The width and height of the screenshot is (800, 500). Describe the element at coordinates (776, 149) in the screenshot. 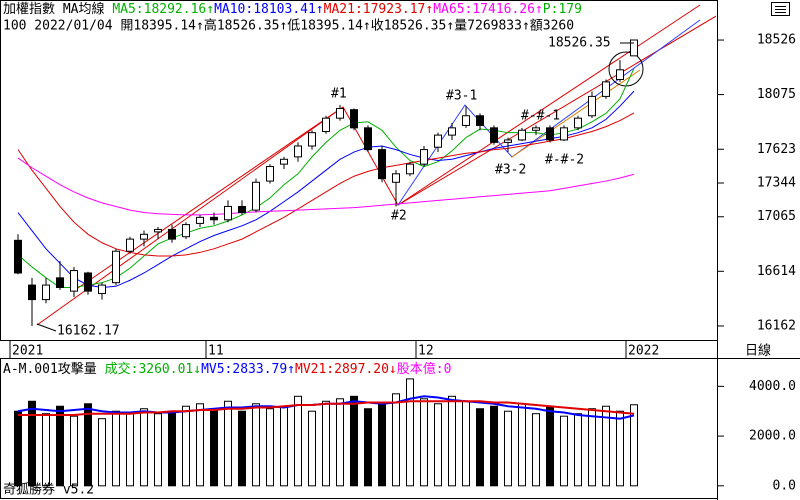

I see `y-tick-label: 17623` at that location.